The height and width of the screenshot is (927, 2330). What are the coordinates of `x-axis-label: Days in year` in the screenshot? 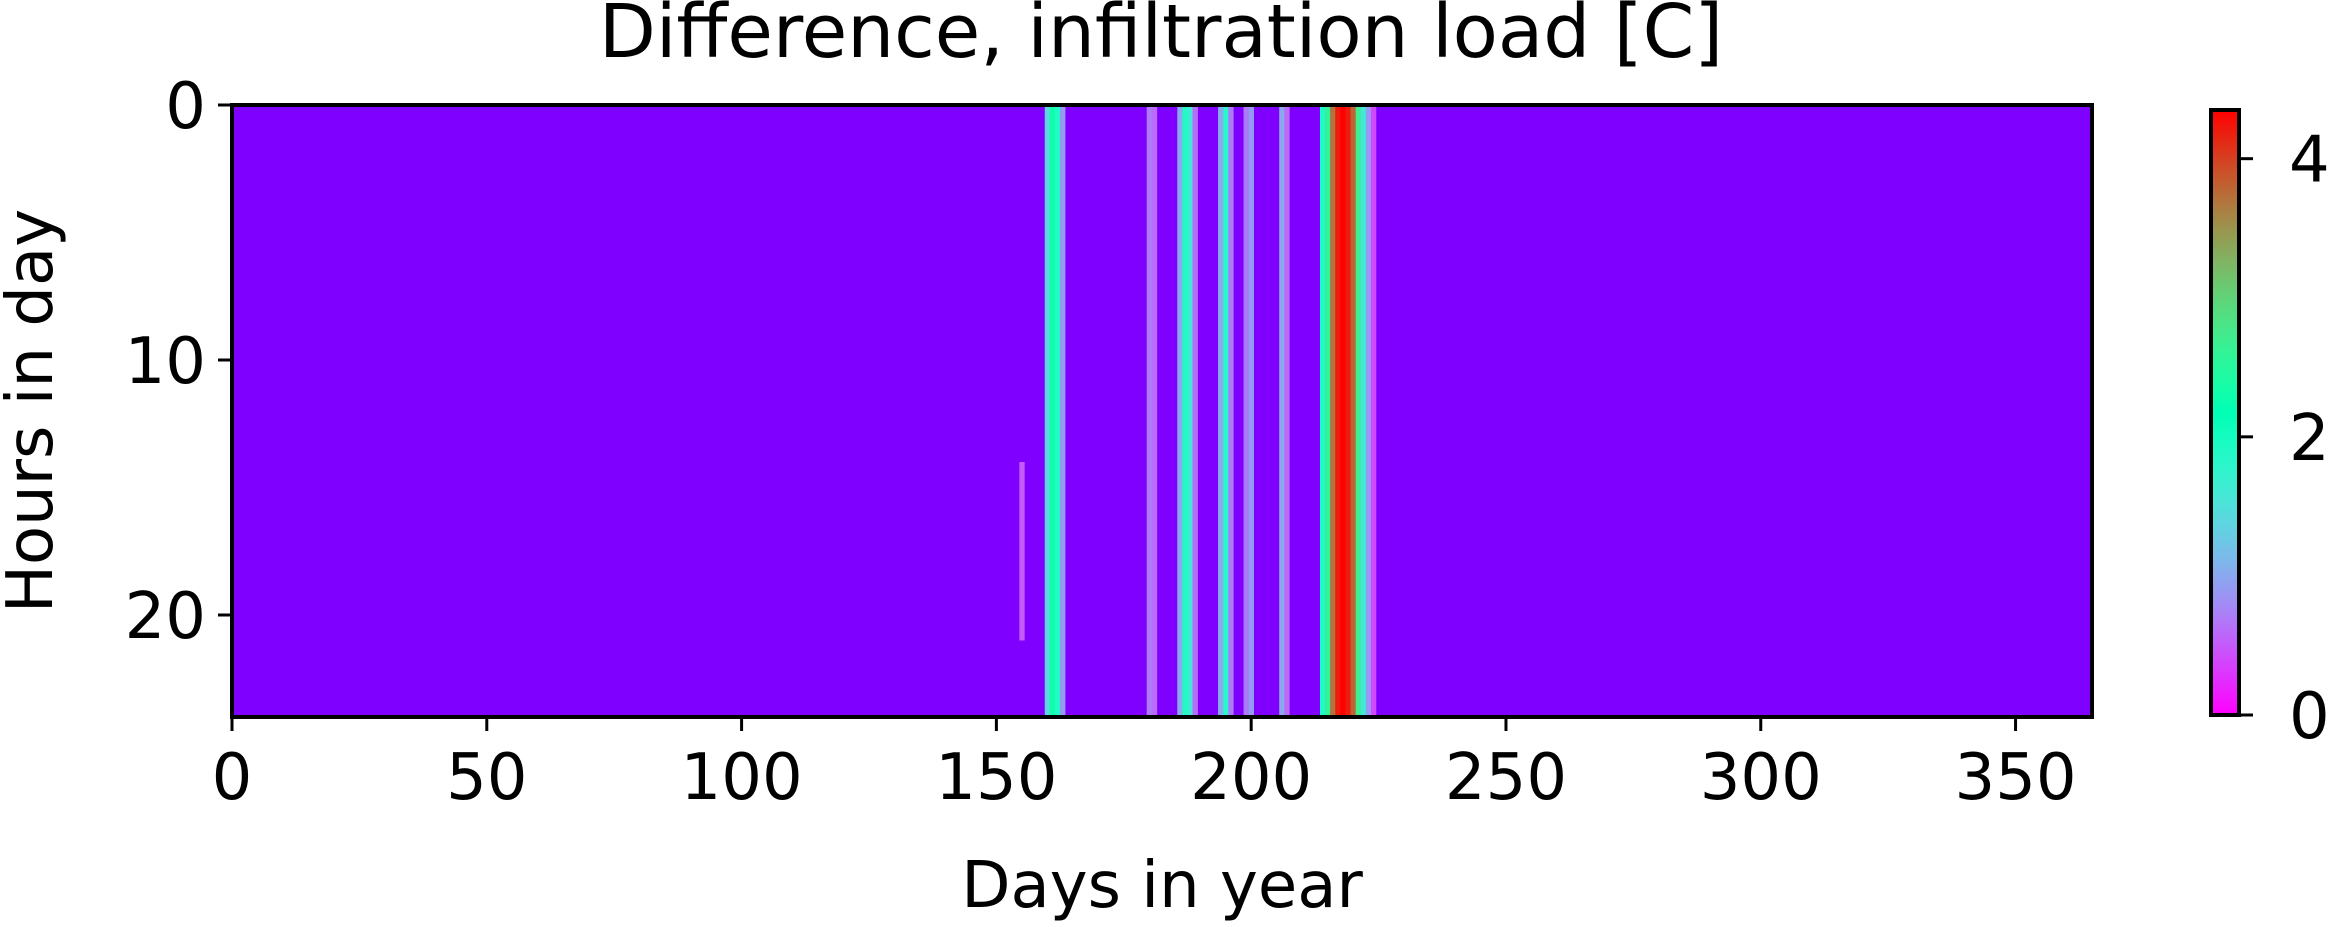 It's located at (1162, 886).